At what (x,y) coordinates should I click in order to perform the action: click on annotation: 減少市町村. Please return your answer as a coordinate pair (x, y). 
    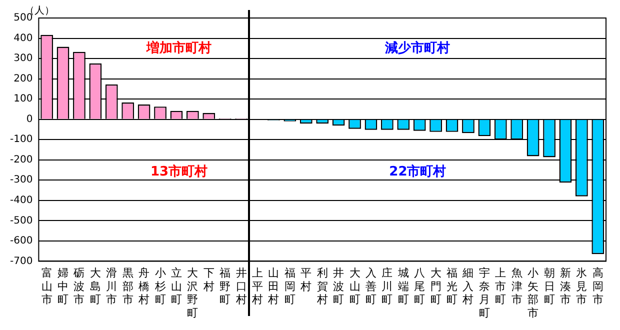
    Looking at the image, I should click on (417, 48).